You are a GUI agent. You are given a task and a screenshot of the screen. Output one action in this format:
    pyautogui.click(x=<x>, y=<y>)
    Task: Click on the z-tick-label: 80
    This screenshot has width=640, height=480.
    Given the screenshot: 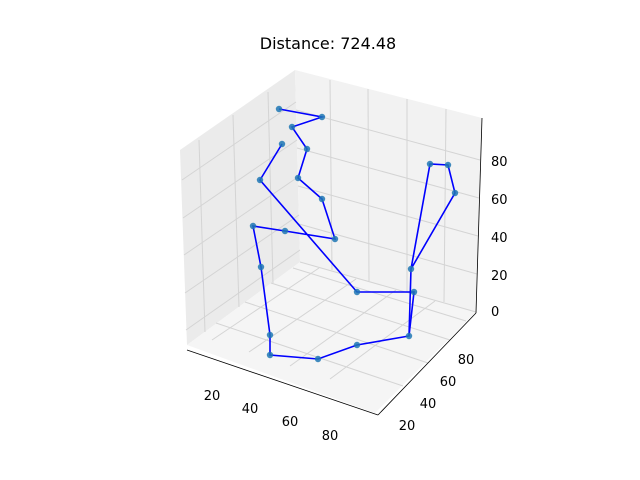 What is the action you would take?
    pyautogui.click(x=499, y=162)
    